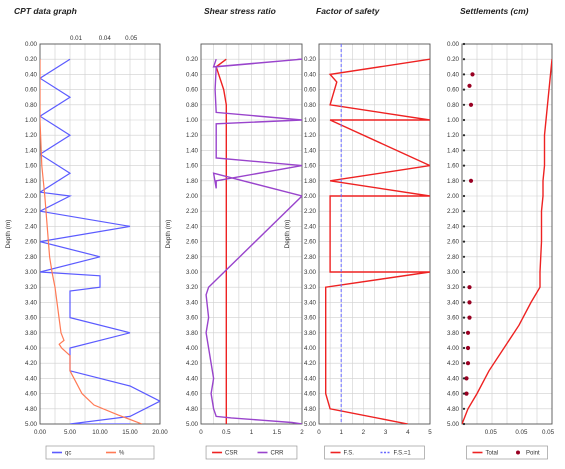 The height and width of the screenshot is (469, 565). Describe the element at coordinates (276, 432) in the screenshot. I see `x-tick-label: 1.5` at that location.